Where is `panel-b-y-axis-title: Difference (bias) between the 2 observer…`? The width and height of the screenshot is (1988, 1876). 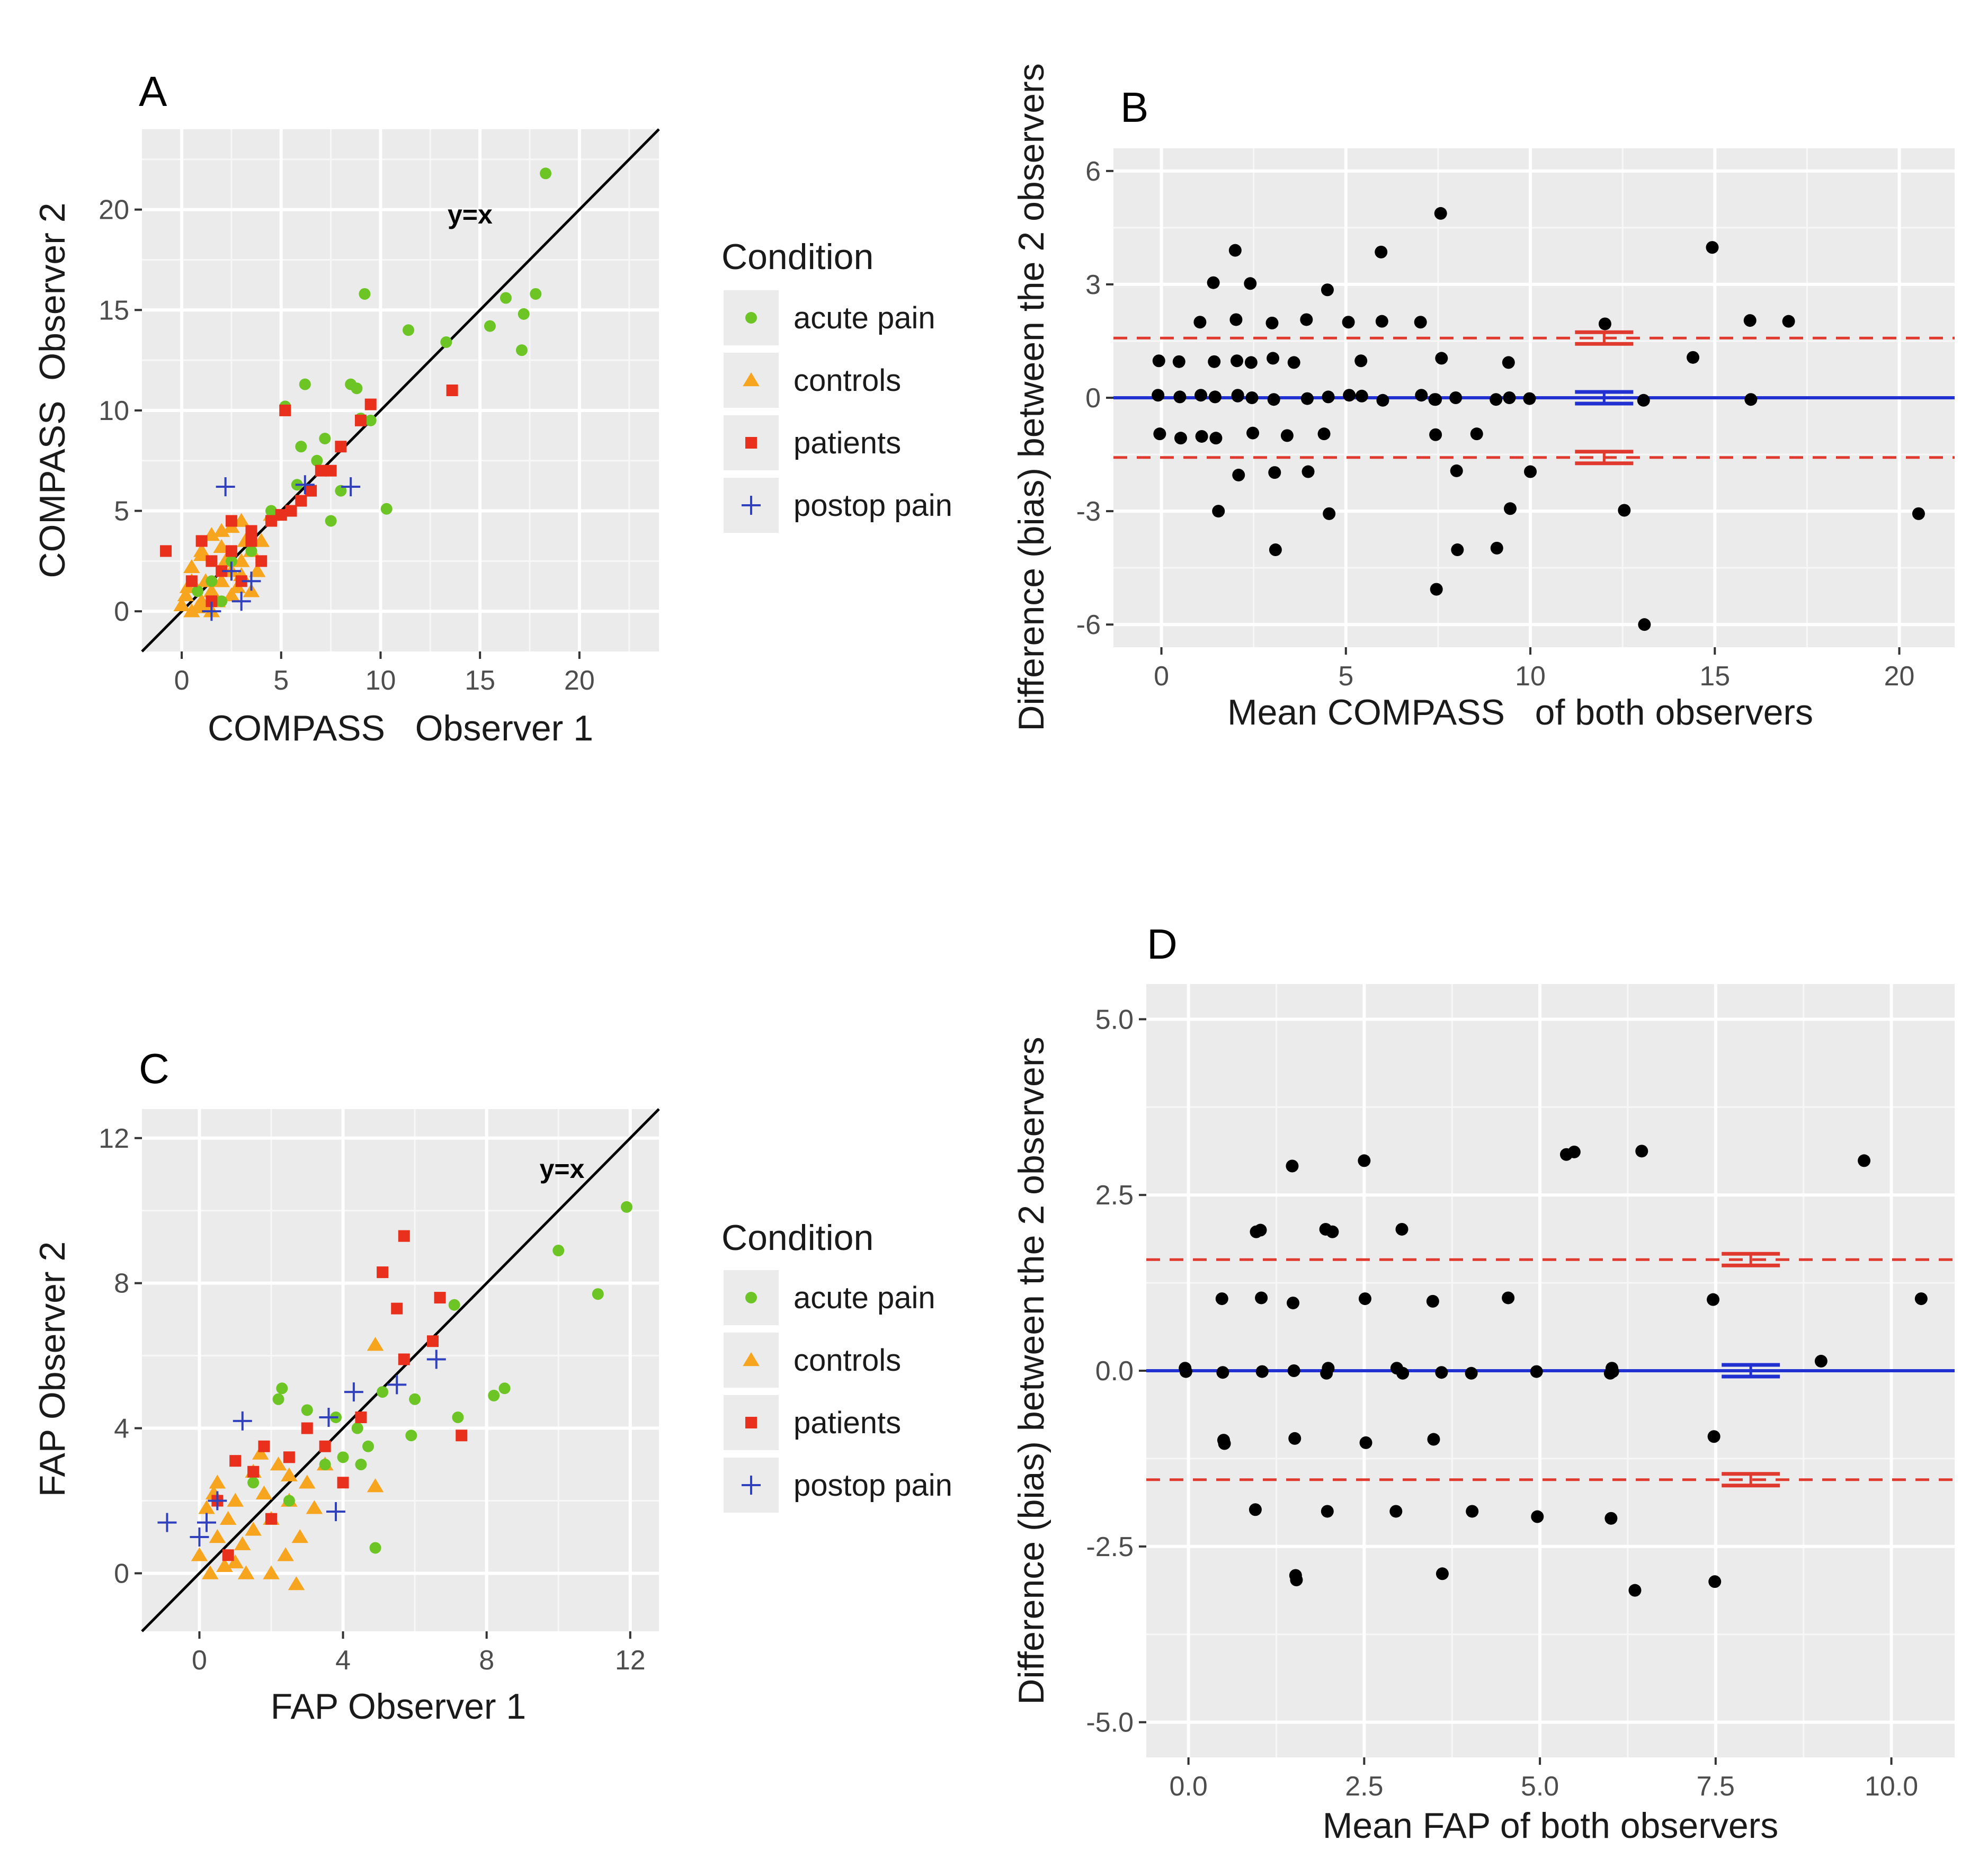
panel-b-y-axis-title: Difference (bias) between the 2 observer… is located at coordinates (1031, 397).